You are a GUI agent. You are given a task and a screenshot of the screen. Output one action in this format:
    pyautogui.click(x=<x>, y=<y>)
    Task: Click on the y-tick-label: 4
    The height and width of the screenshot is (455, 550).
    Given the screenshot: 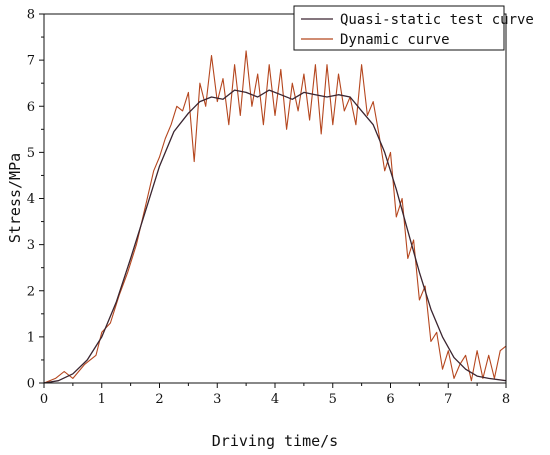 What is the action you would take?
    pyautogui.click(x=31, y=199)
    